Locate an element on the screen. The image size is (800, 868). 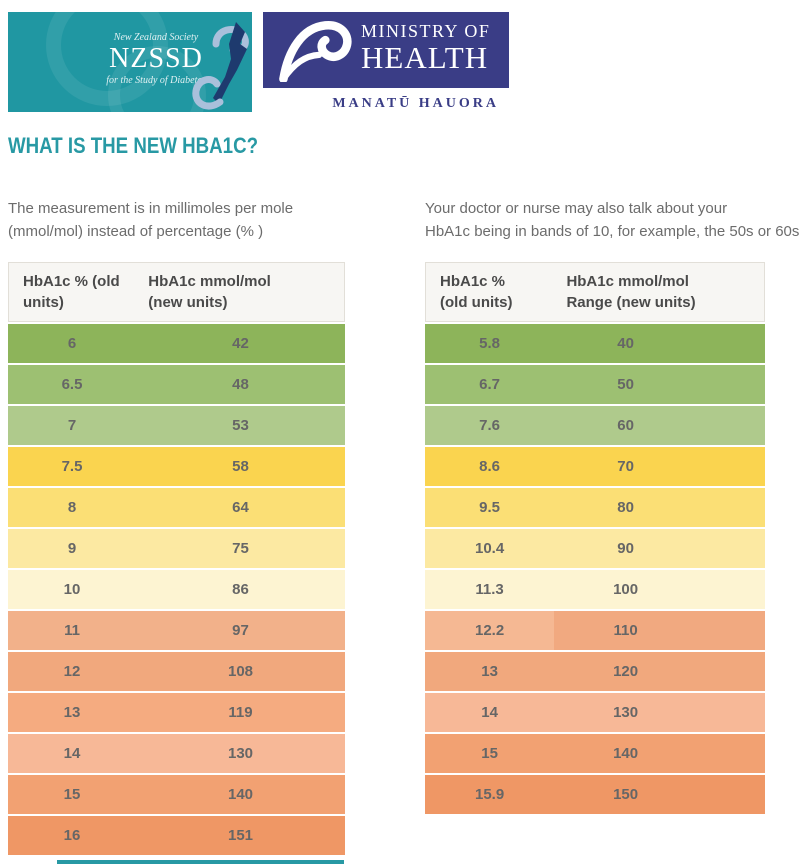
moh-name-line2: HEALTH is located at coordinates (425, 57).